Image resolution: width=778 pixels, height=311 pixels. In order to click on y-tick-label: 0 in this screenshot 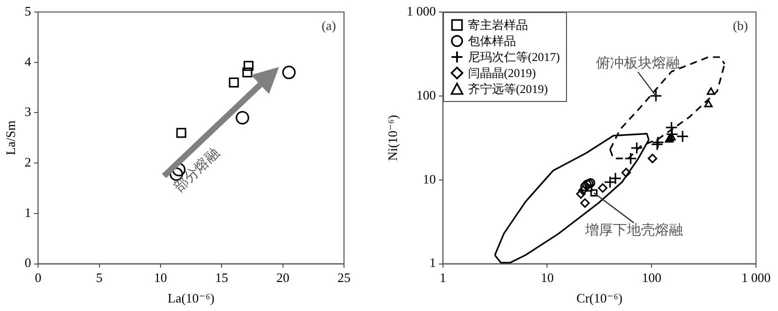, I will do `click(28, 262)`.